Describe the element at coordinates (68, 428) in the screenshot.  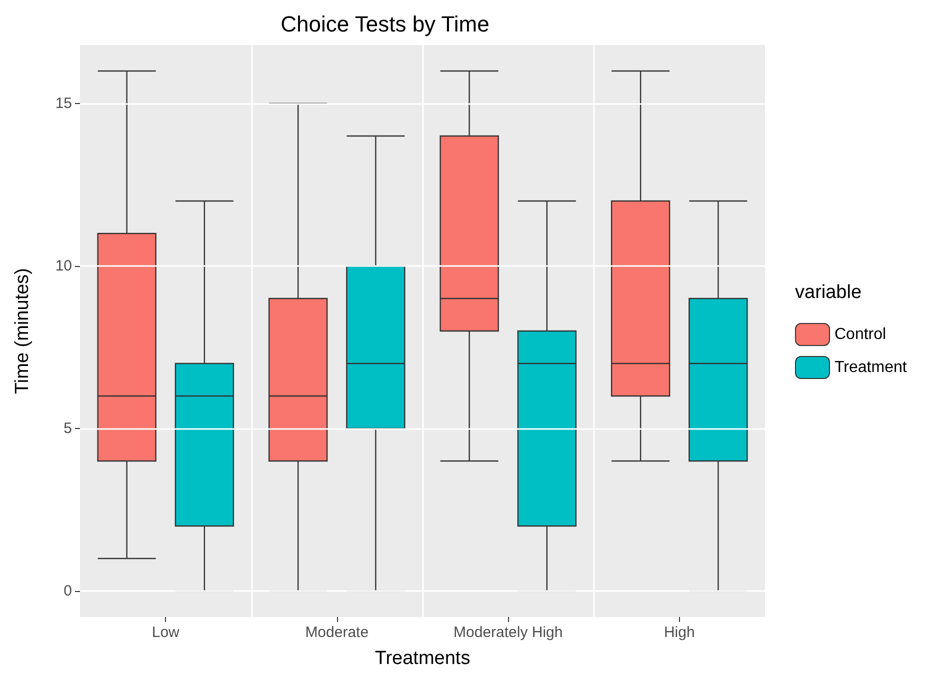
I see `y-tick-label: 5` at that location.